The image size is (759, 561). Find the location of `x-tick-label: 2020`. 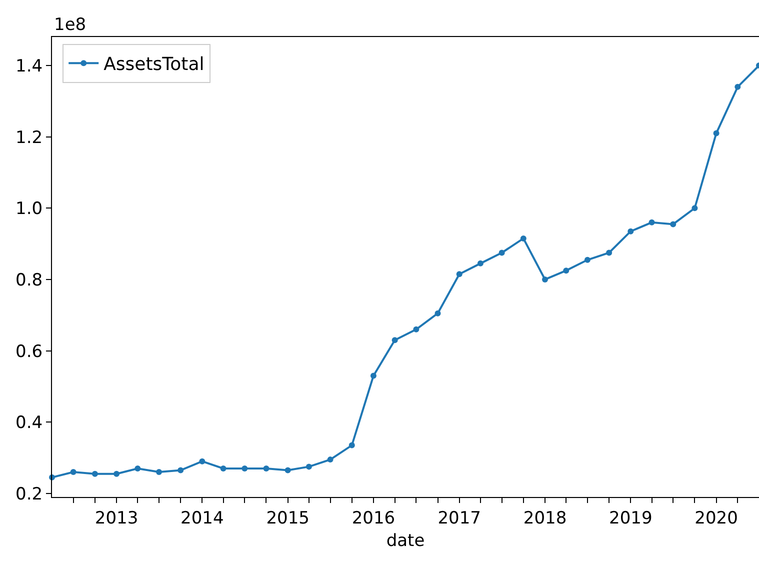

x-tick-label: 2020 is located at coordinates (716, 518).